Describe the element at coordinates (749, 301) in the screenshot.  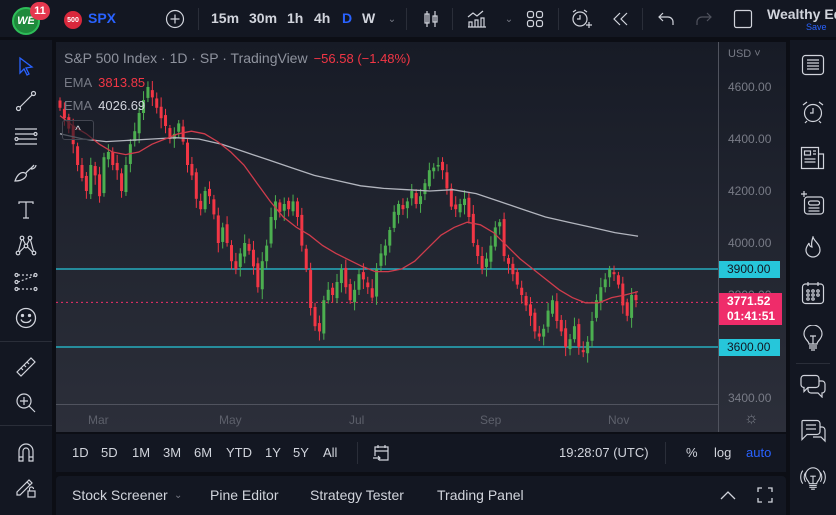
I see `last-price: 3771.52` at that location.